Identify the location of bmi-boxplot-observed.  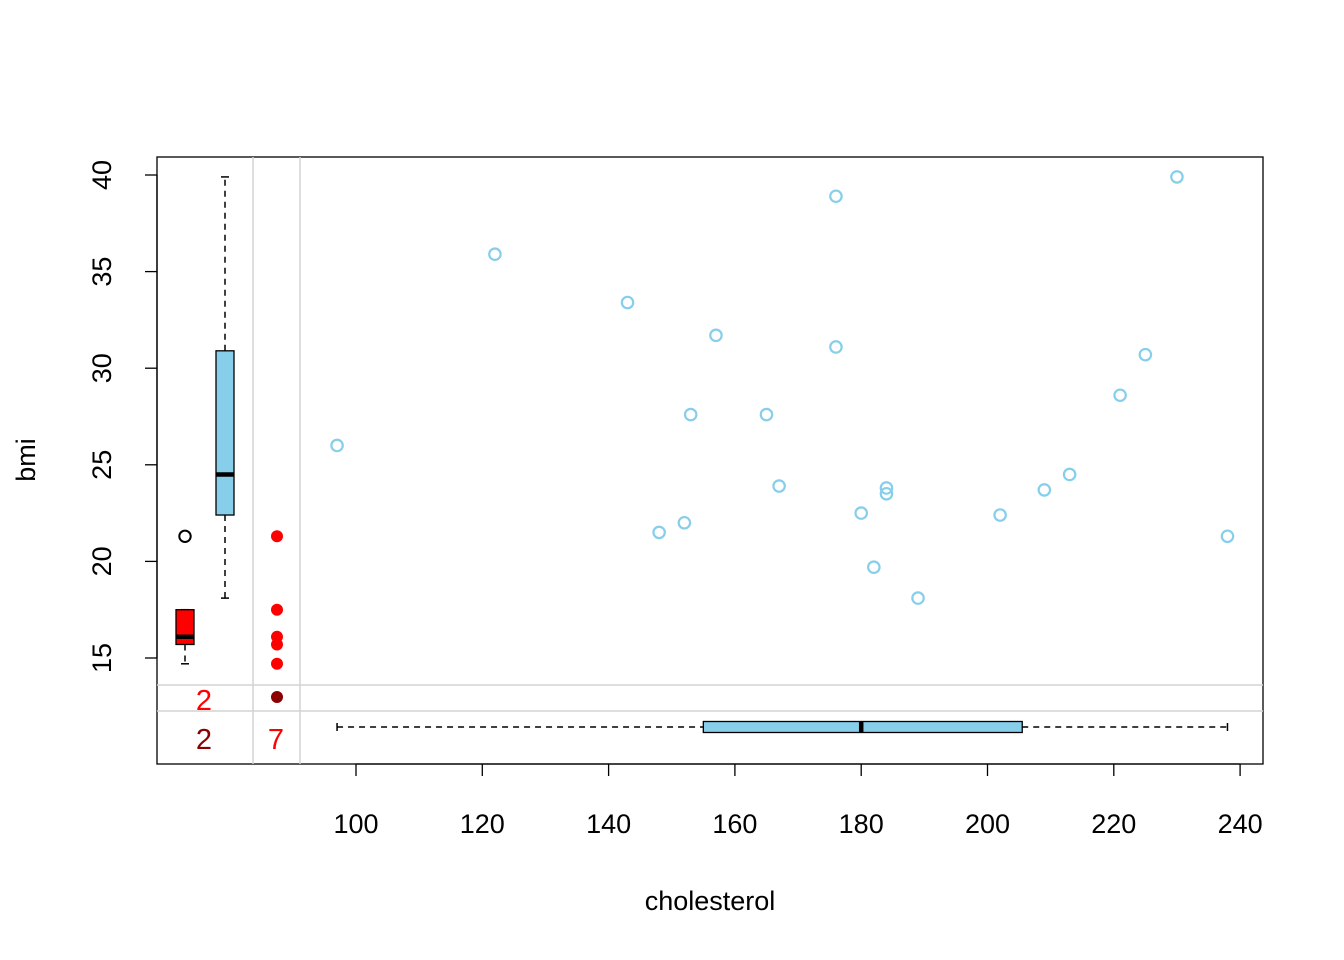
(225, 387).